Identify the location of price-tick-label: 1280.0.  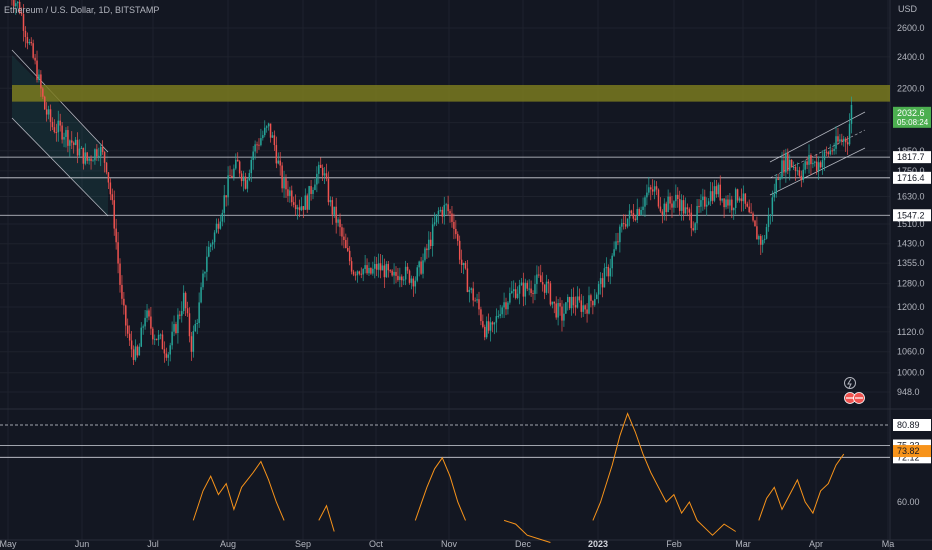
(911, 284).